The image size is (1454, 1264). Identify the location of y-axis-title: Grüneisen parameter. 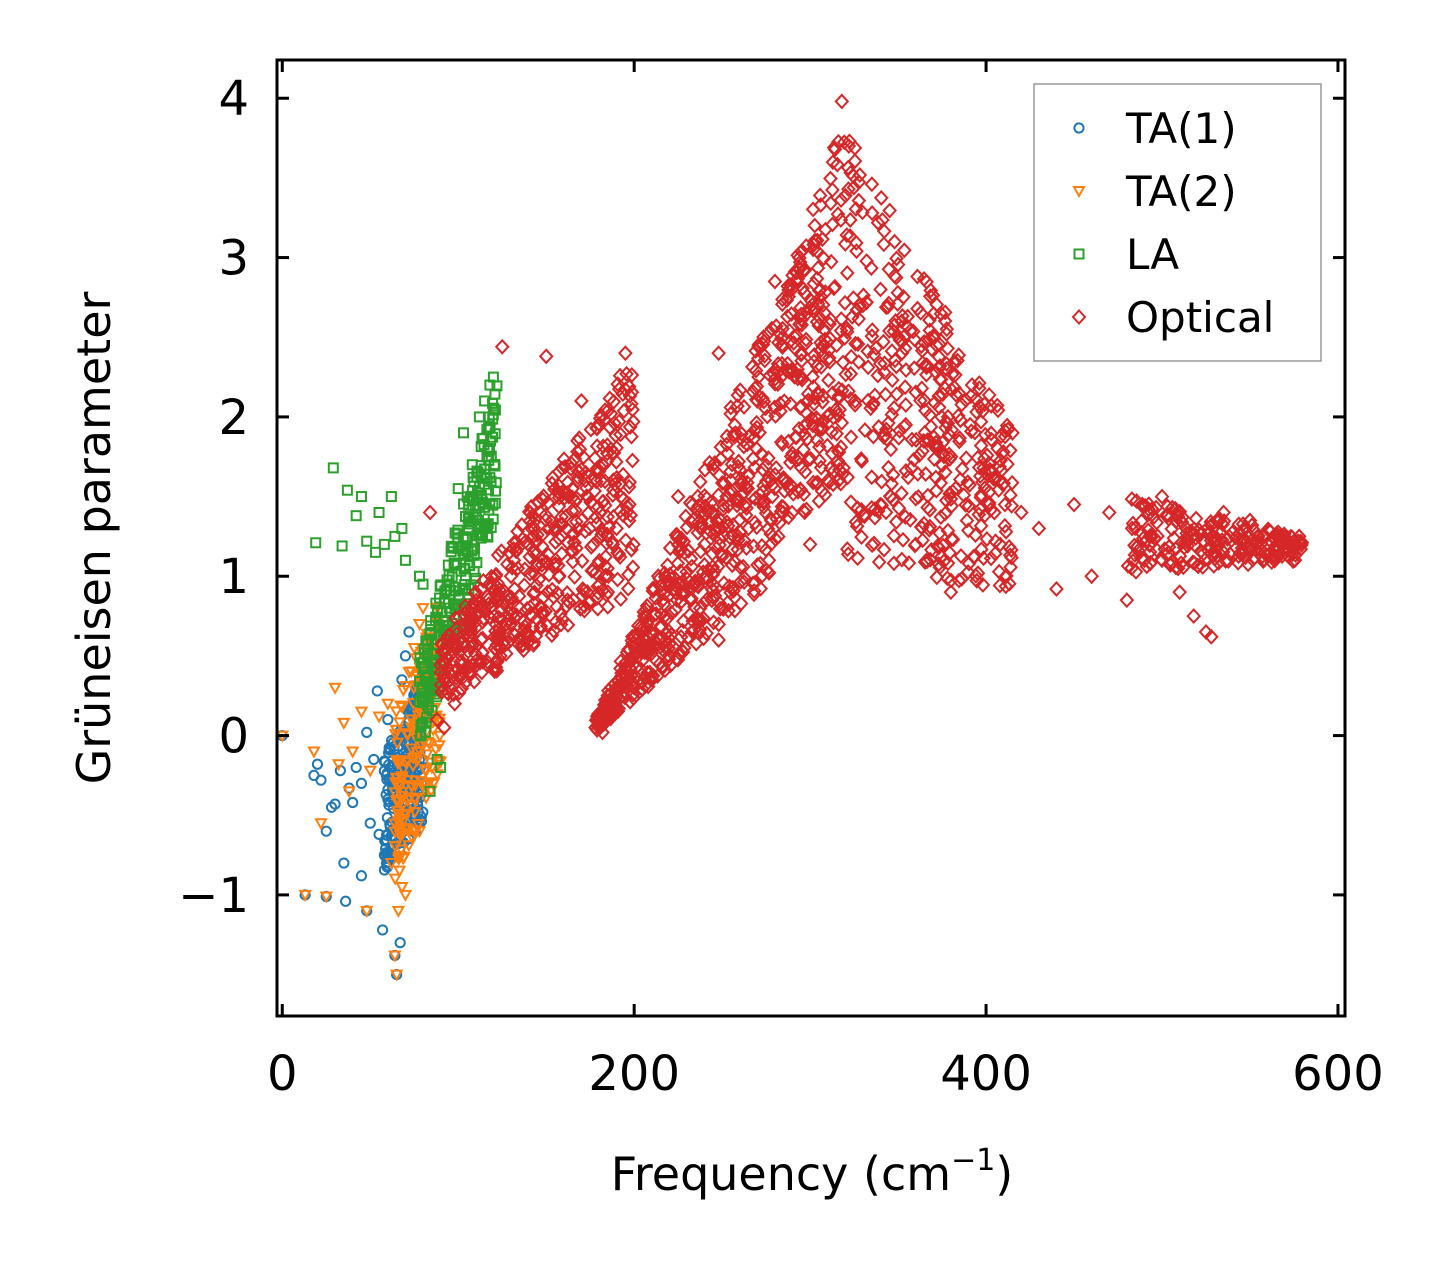
(94, 537).